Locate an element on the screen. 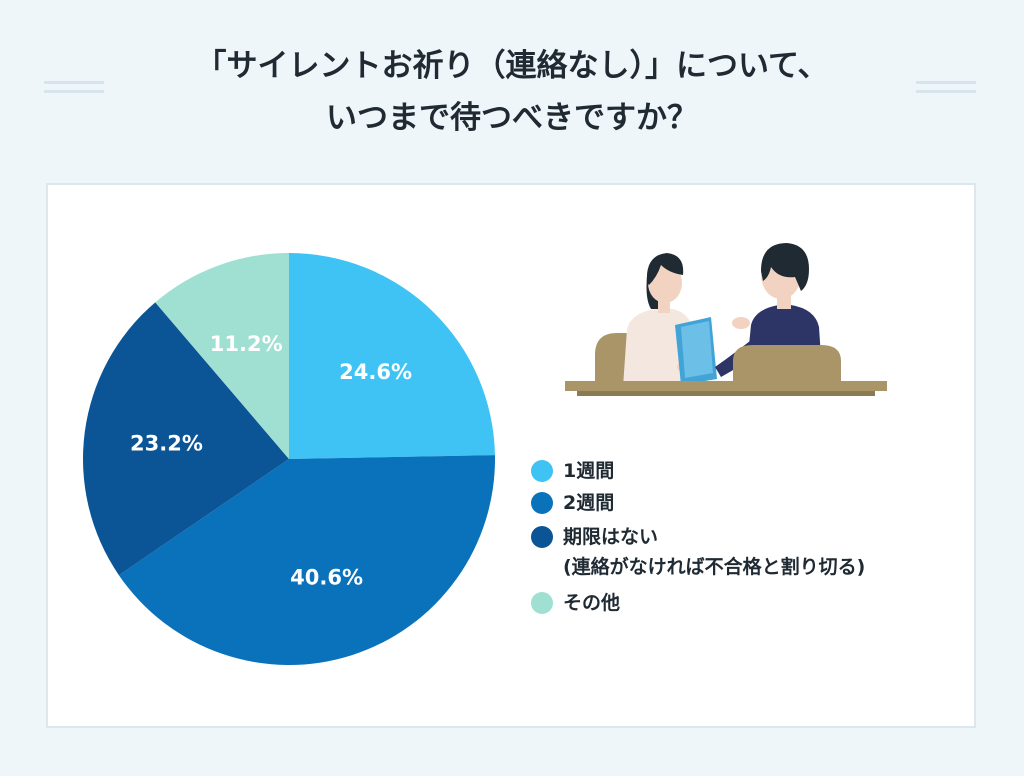  legend-label: 期限はない is located at coordinates (611, 537).